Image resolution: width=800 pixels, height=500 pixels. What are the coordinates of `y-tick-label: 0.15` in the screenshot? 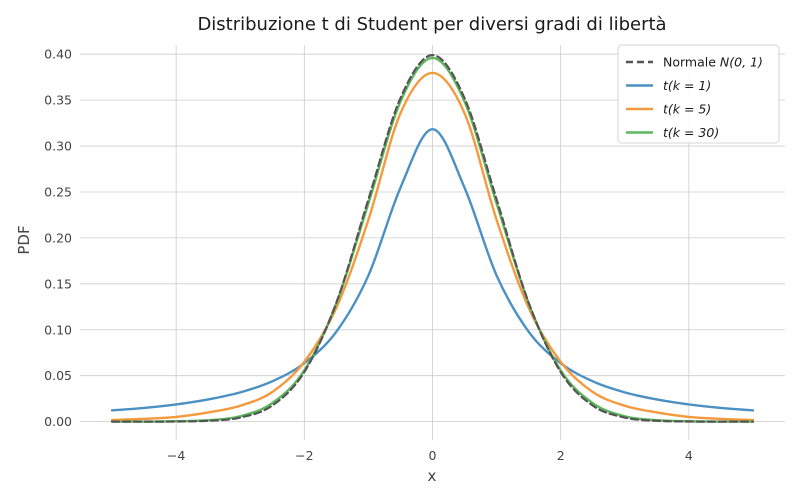 It's located at (58, 283).